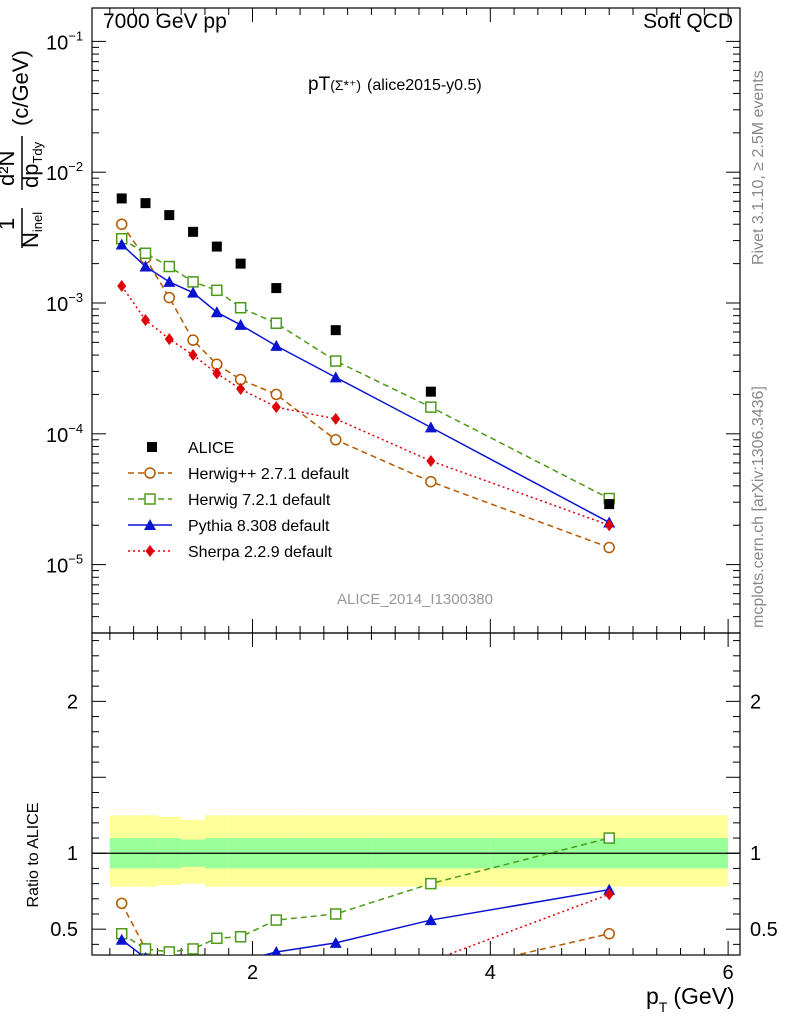  I want to click on x-axis-label: pT (GeV), so click(690, 999).